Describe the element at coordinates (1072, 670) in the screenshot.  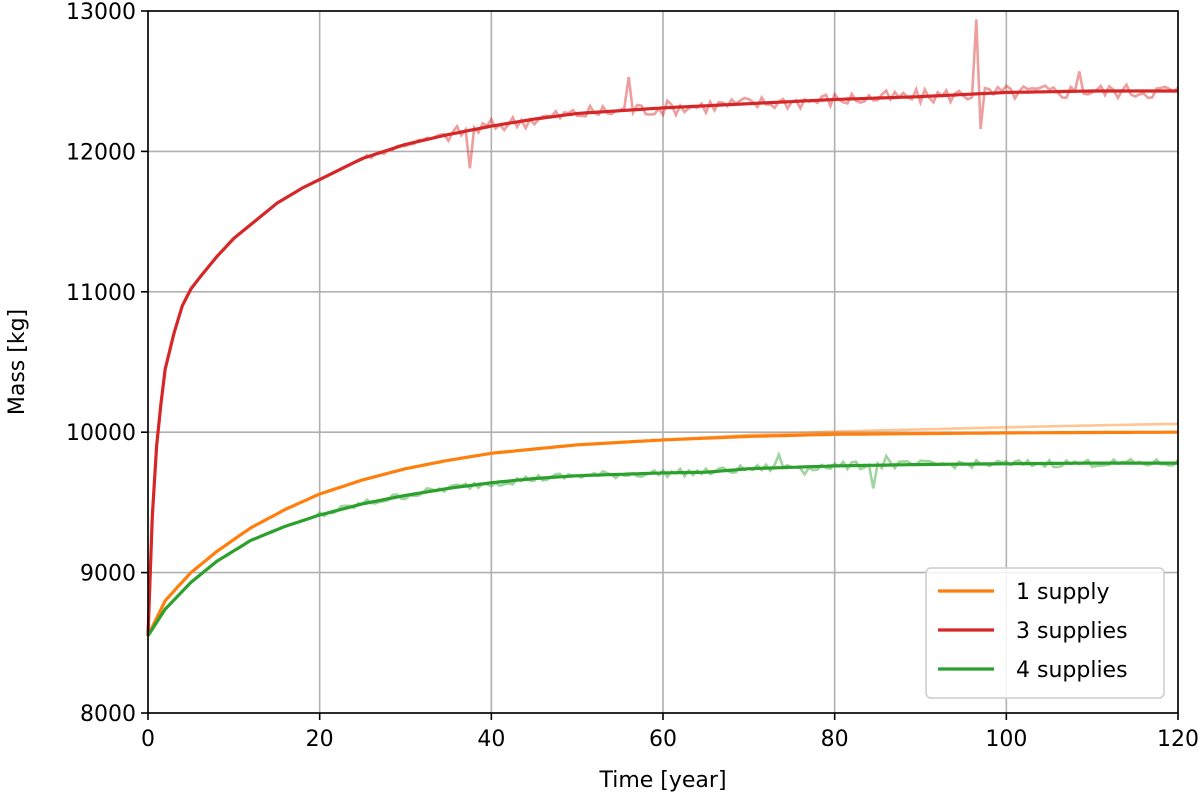
I see `legend-label-4-supplies: 4 supplies` at that location.